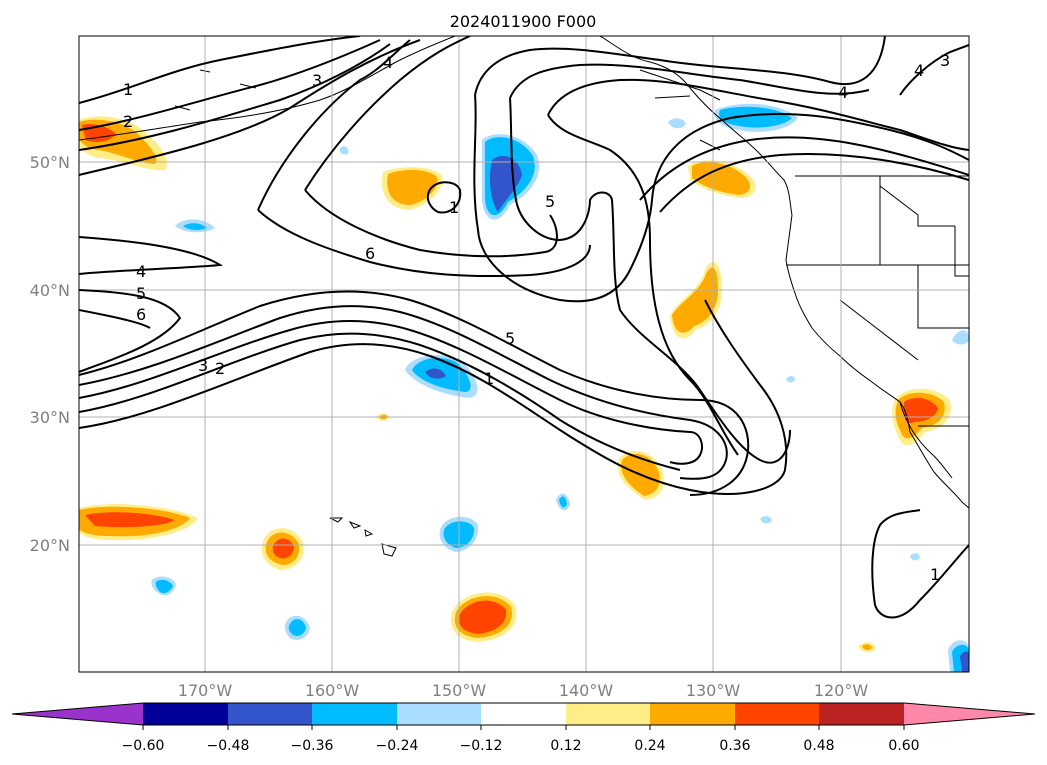 The width and height of the screenshot is (1047, 765). I want to click on colorbar-tick-label: 0.36, so click(734, 746).